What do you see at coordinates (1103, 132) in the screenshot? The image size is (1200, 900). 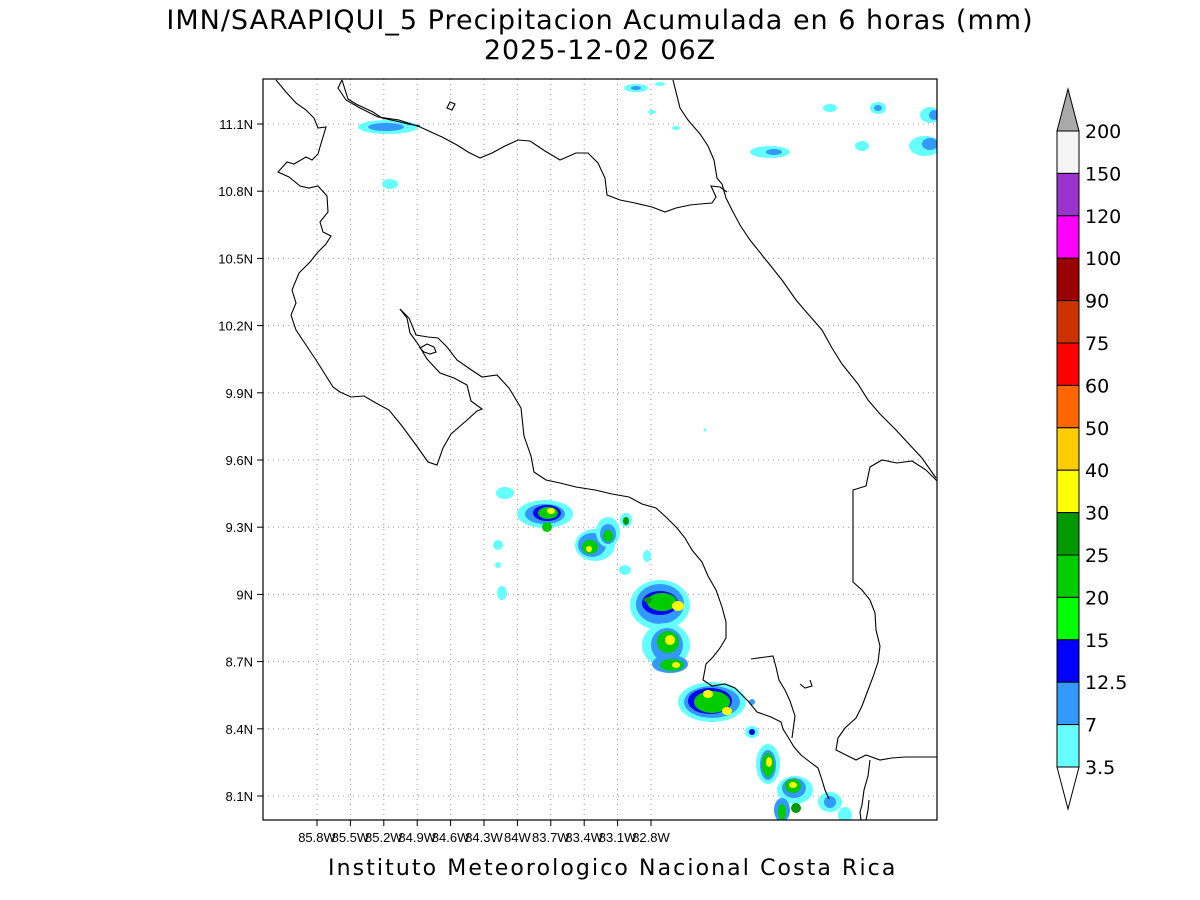 I see `colorbar-label: 200` at bounding box center [1103, 132].